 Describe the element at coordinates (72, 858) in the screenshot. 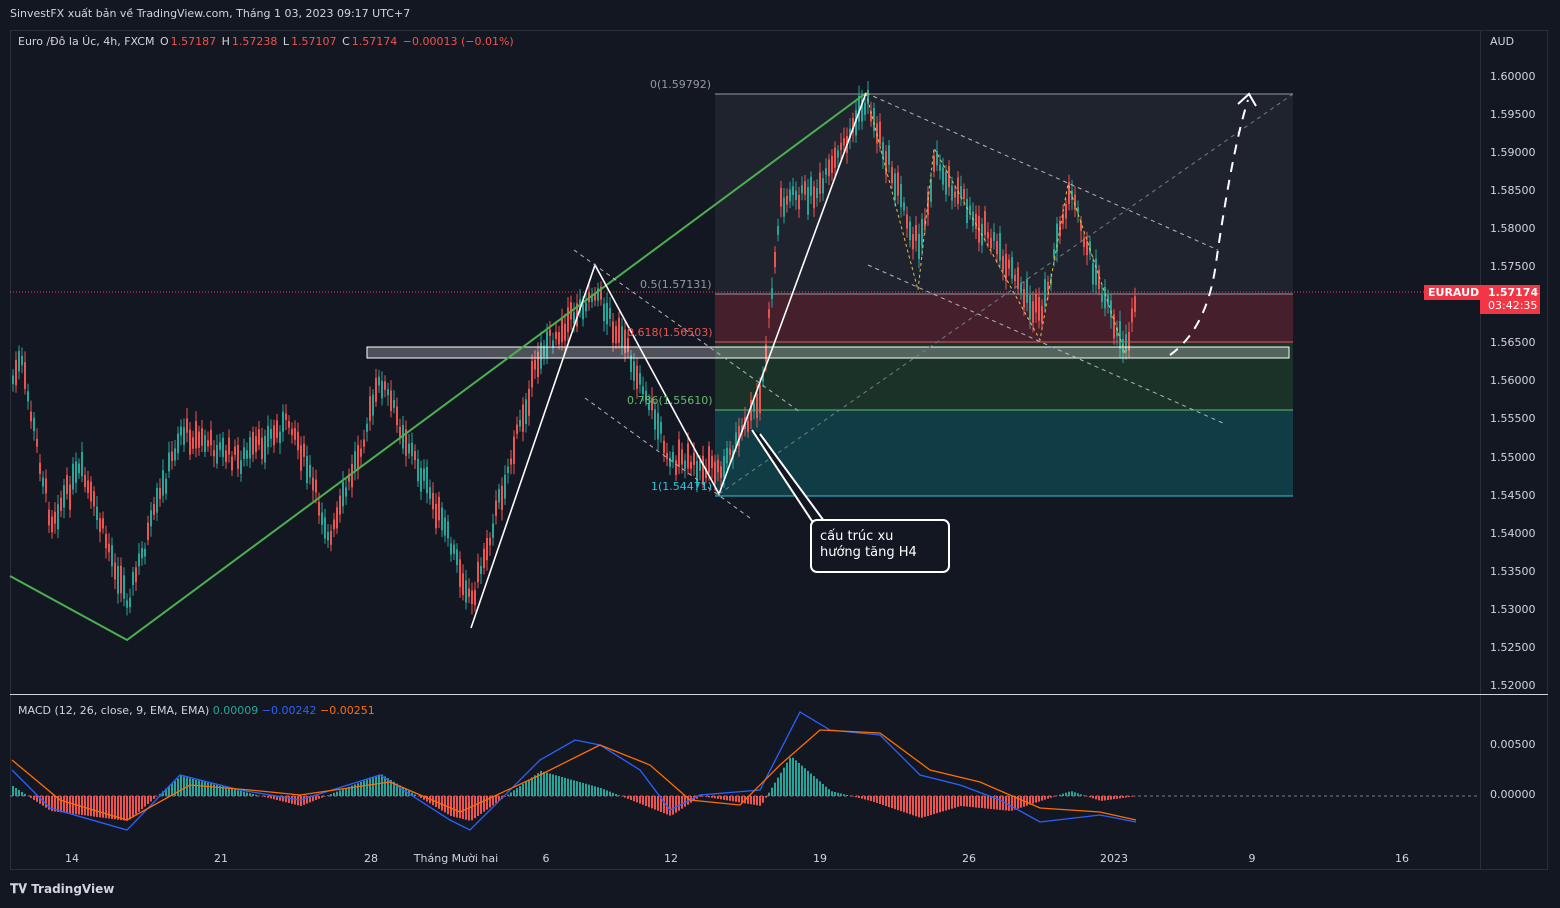

I see `time-tick: 14` at that location.